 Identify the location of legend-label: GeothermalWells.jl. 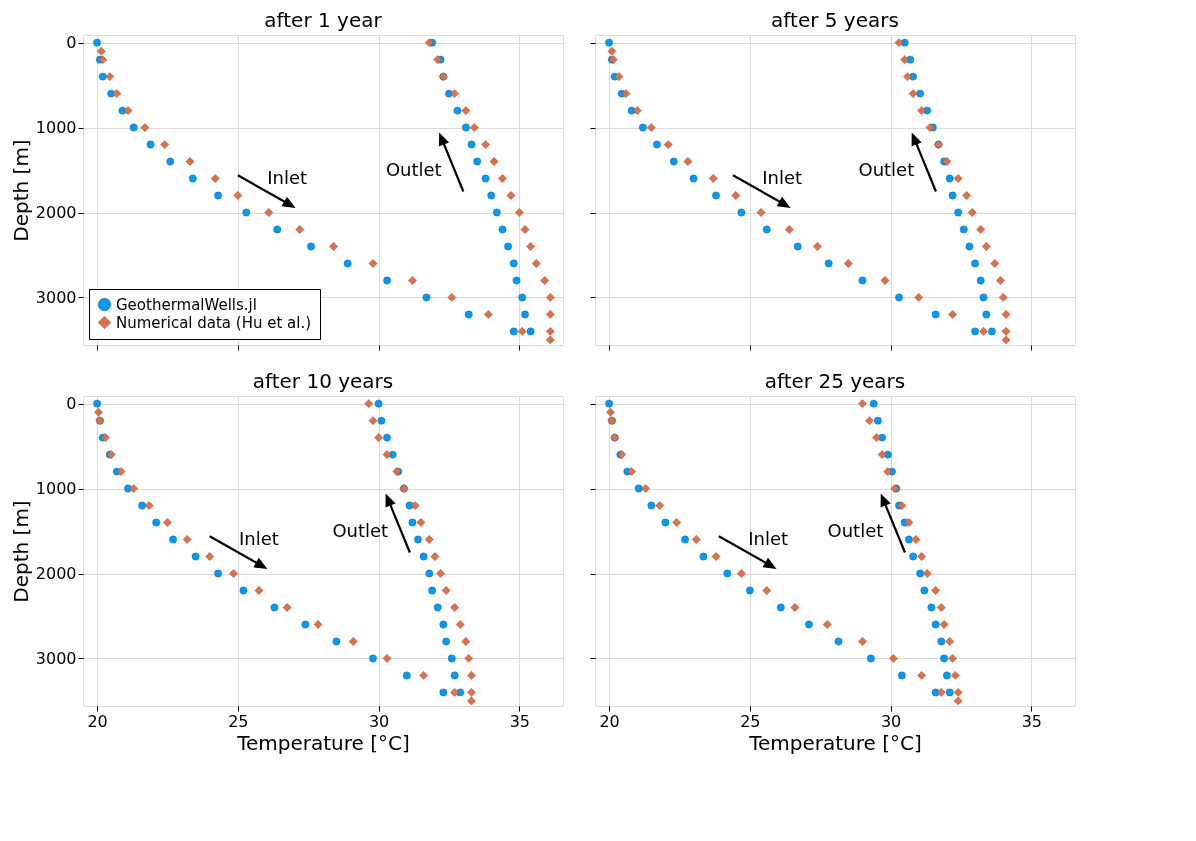
(186, 304).